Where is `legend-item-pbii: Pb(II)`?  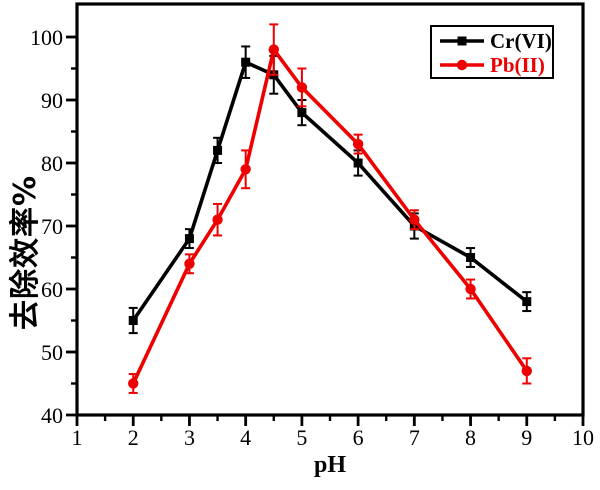
legend-item-pbii: Pb(II) is located at coordinates (495, 65).